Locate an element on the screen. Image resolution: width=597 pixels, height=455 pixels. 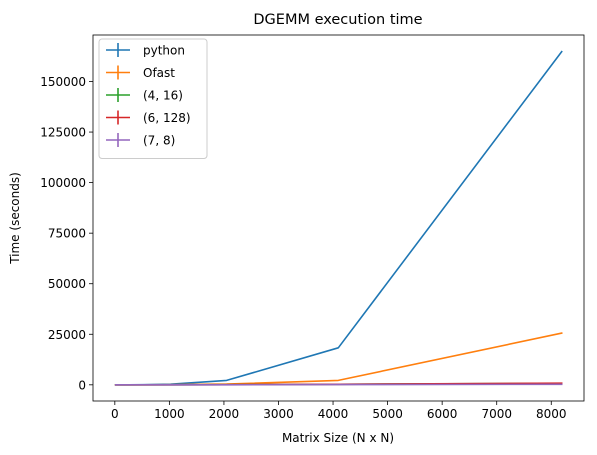
legend: python Ofast (4, 16) (6, 128) (7, 8) is located at coordinates (153, 98).